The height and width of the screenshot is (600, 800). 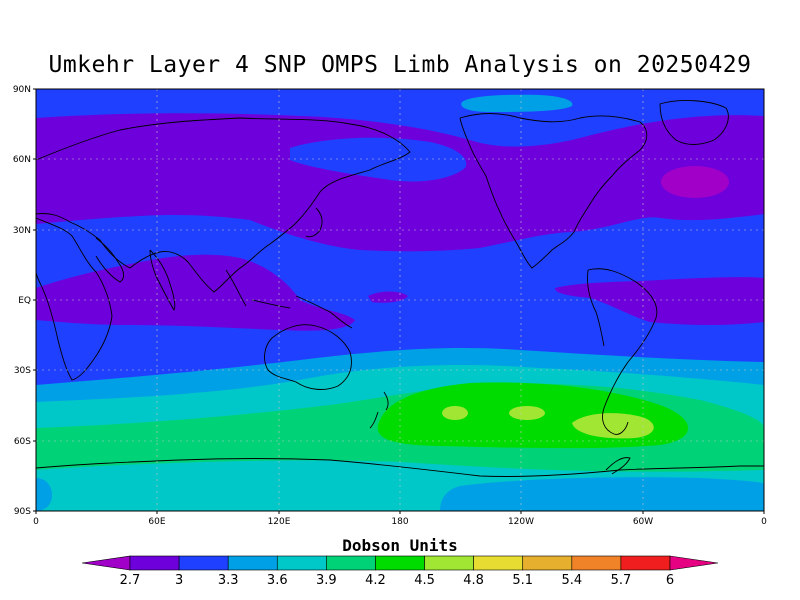 I want to click on coastline-africa, so click(x=74, y=299).